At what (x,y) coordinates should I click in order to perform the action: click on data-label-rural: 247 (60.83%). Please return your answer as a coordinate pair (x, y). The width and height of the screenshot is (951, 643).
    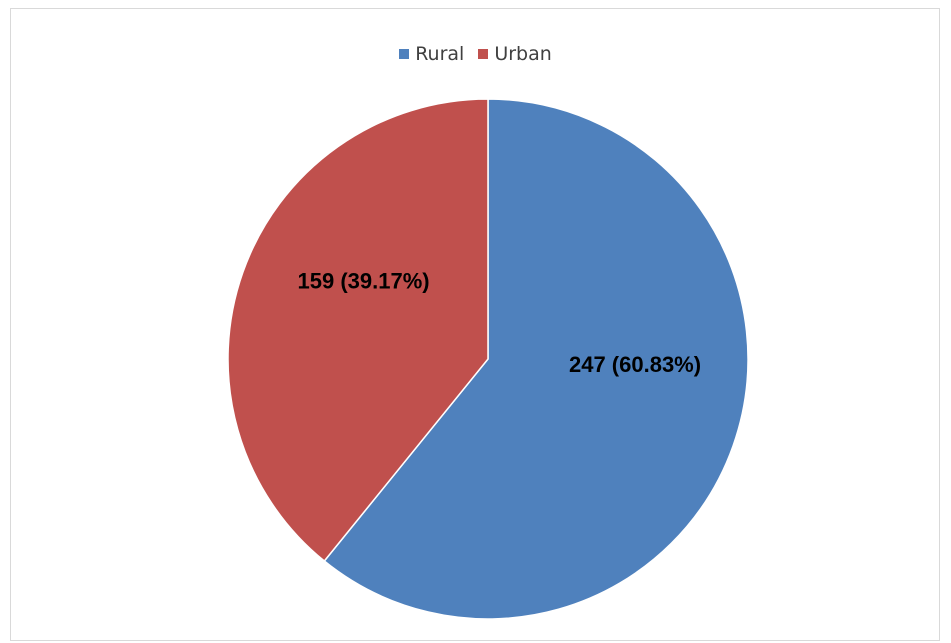
    Looking at the image, I should click on (635, 364).